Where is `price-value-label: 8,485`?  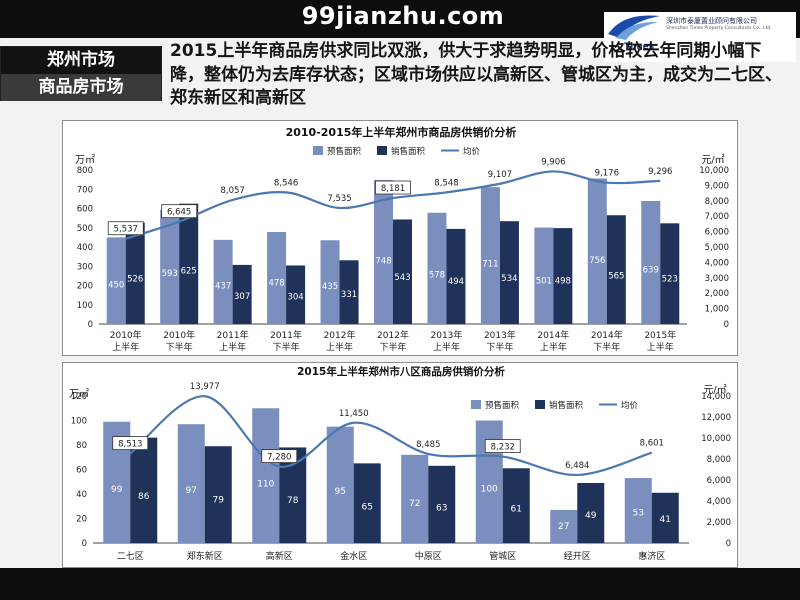
price-value-label: 8,485 is located at coordinates (428, 445).